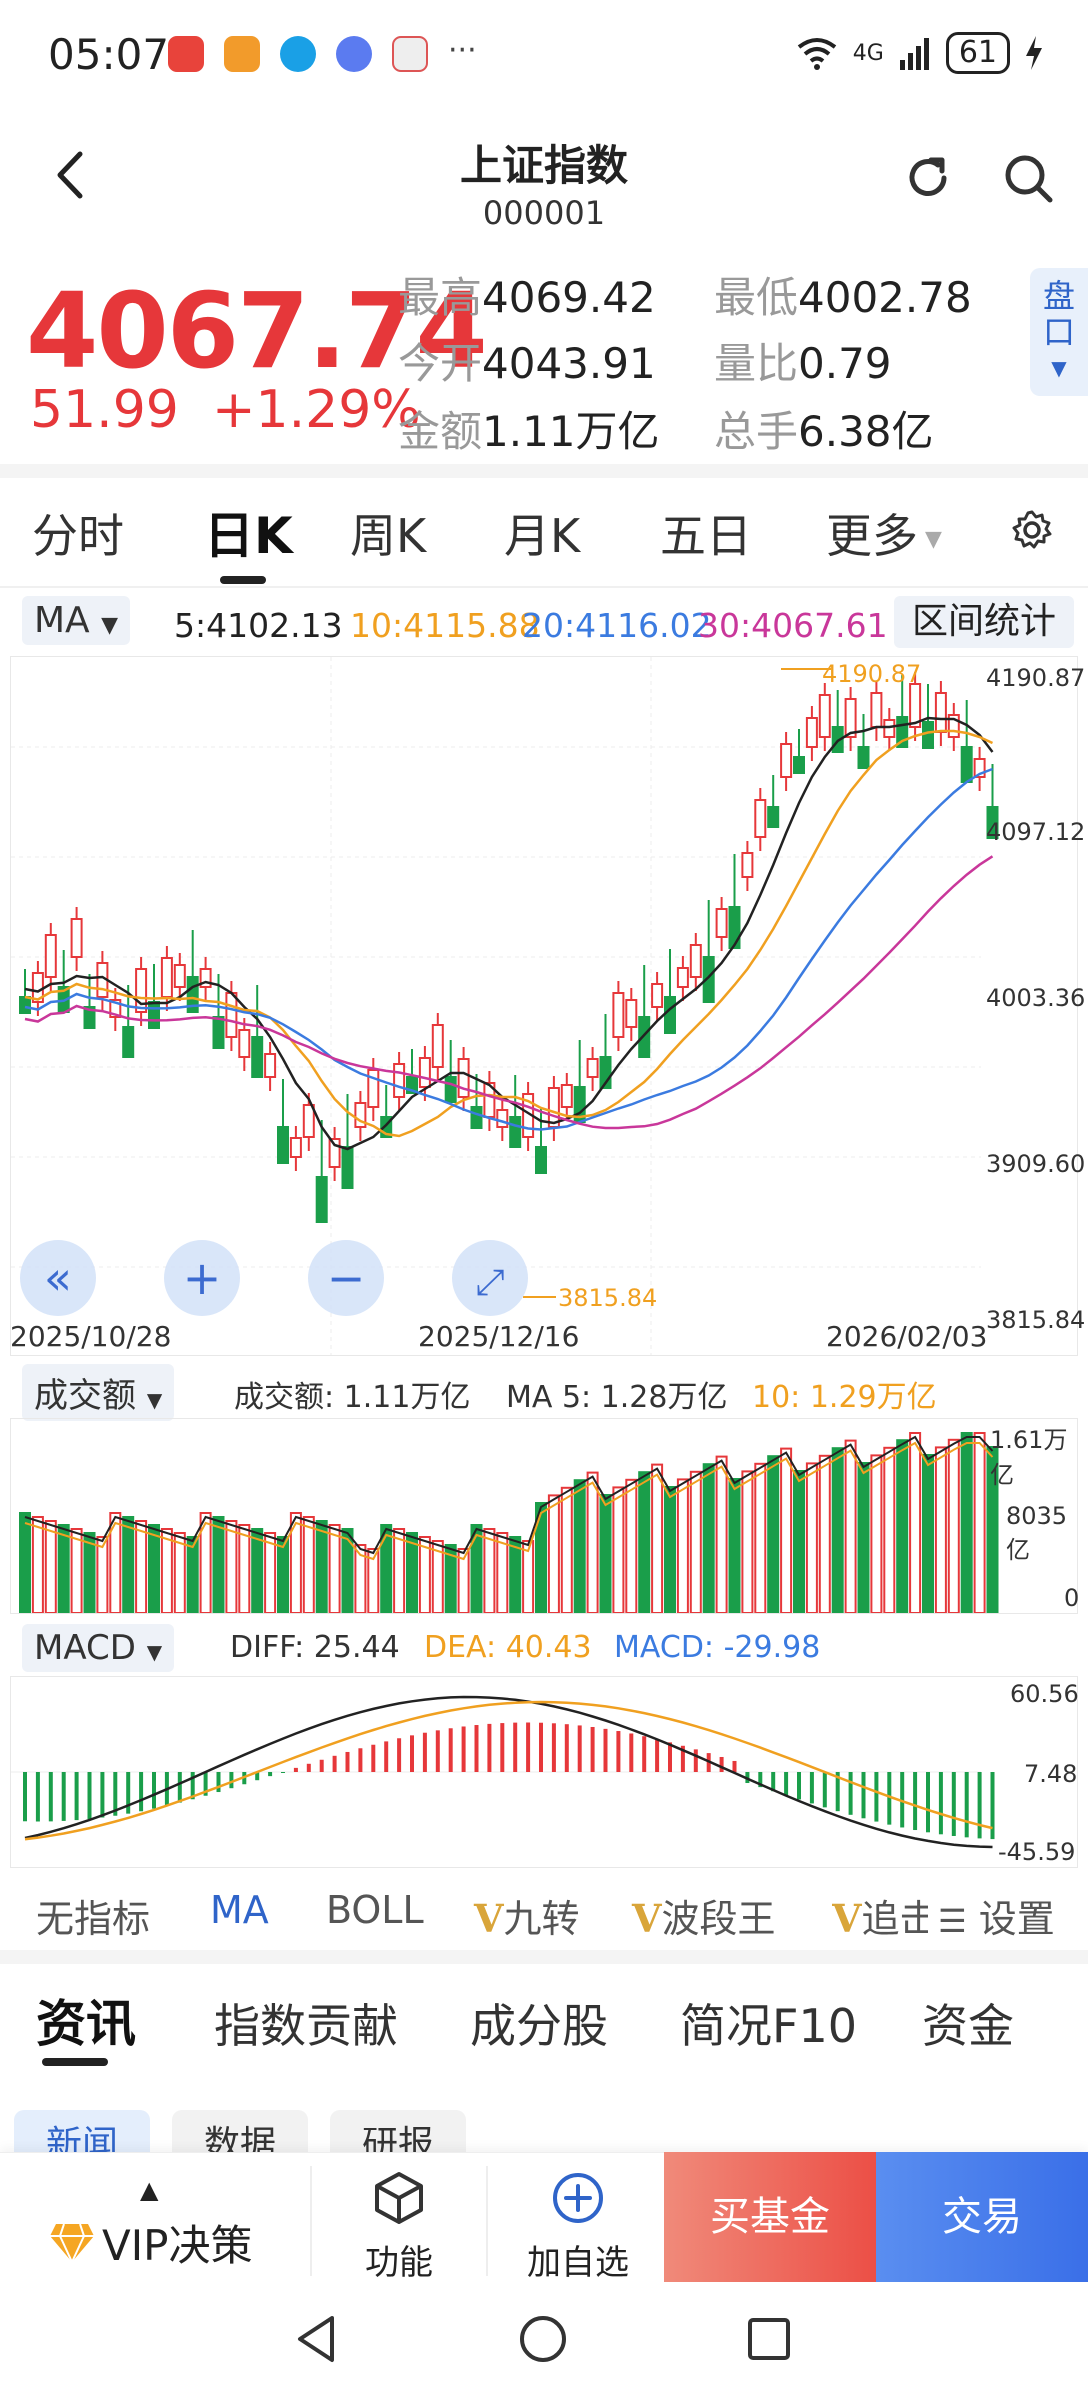 This screenshot has height=2400, width=1088. I want to click on refresh-icon, so click(928, 178).